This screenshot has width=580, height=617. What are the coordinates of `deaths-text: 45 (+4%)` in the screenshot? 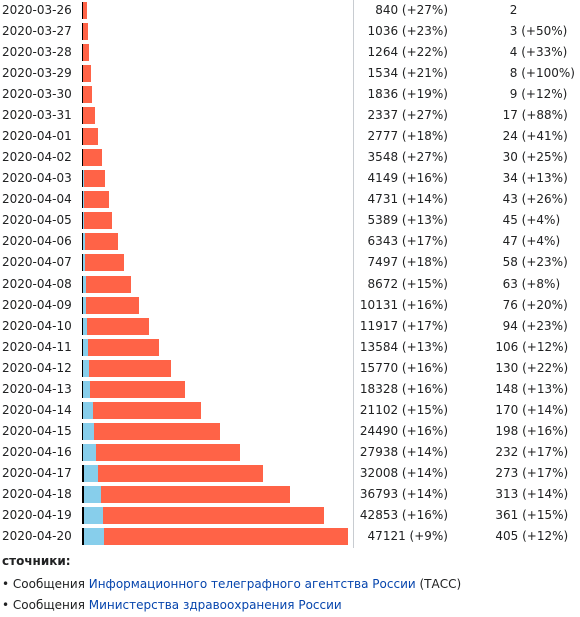 It's located at (531, 220).